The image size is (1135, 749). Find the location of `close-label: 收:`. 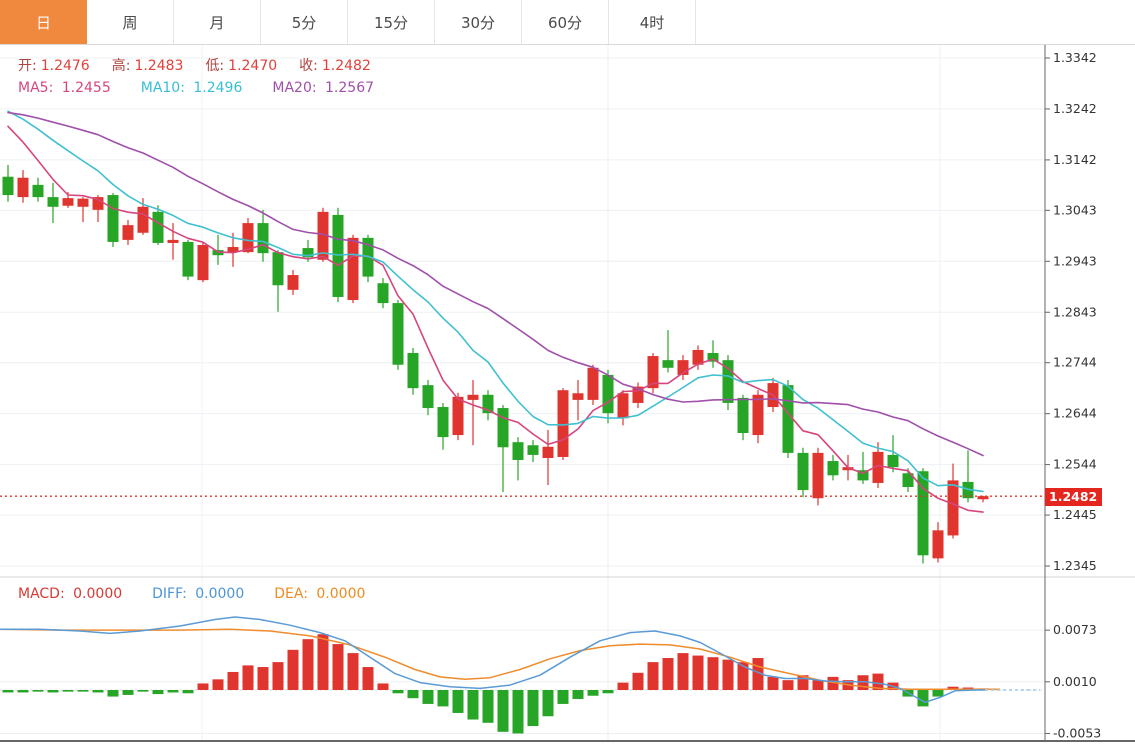

close-label: 收: is located at coordinates (308, 66).